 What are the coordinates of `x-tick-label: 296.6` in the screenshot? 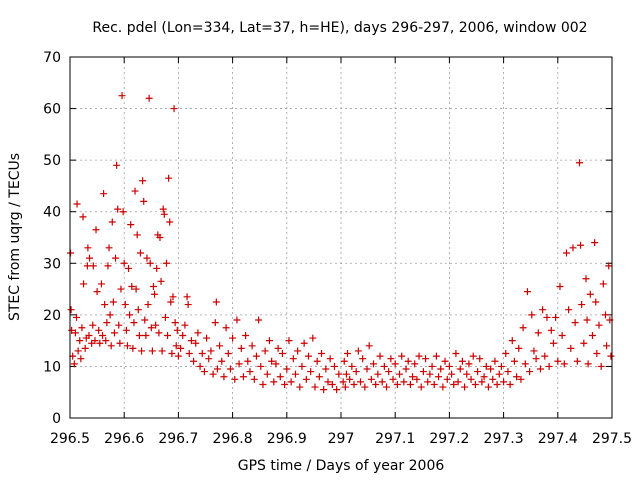 It's located at (124, 439).